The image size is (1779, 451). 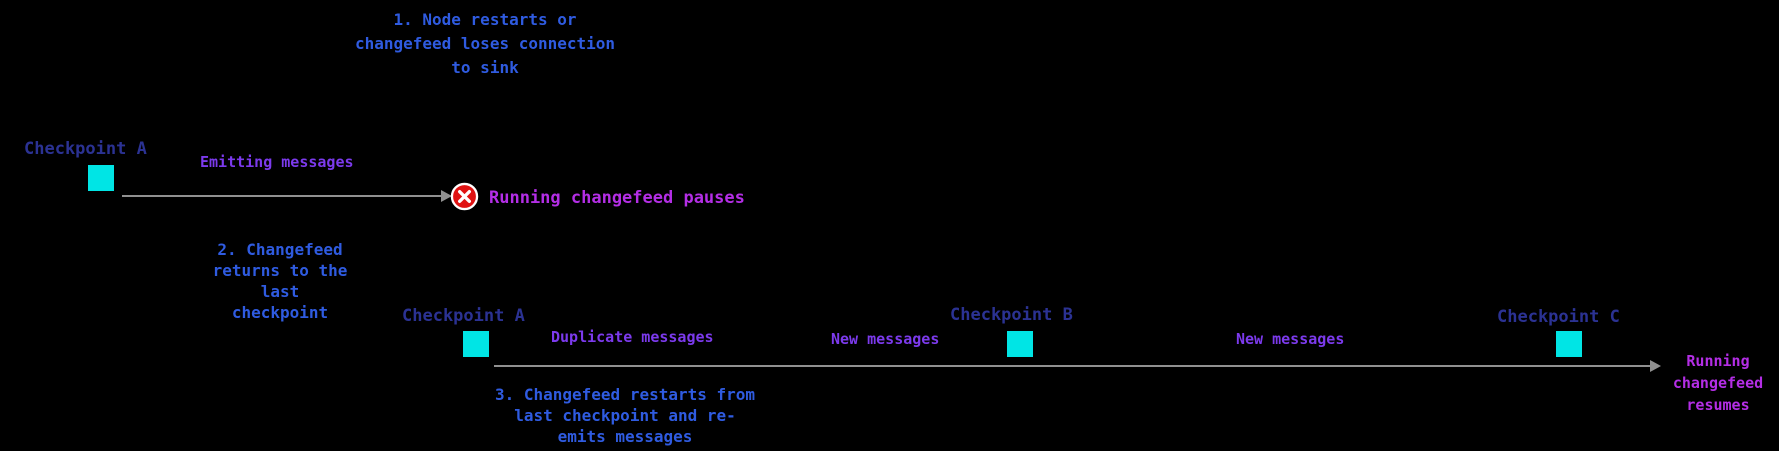 What do you see at coordinates (617, 198) in the screenshot?
I see `running-changefeed-pauses-label: Running changefeed pauses` at bounding box center [617, 198].